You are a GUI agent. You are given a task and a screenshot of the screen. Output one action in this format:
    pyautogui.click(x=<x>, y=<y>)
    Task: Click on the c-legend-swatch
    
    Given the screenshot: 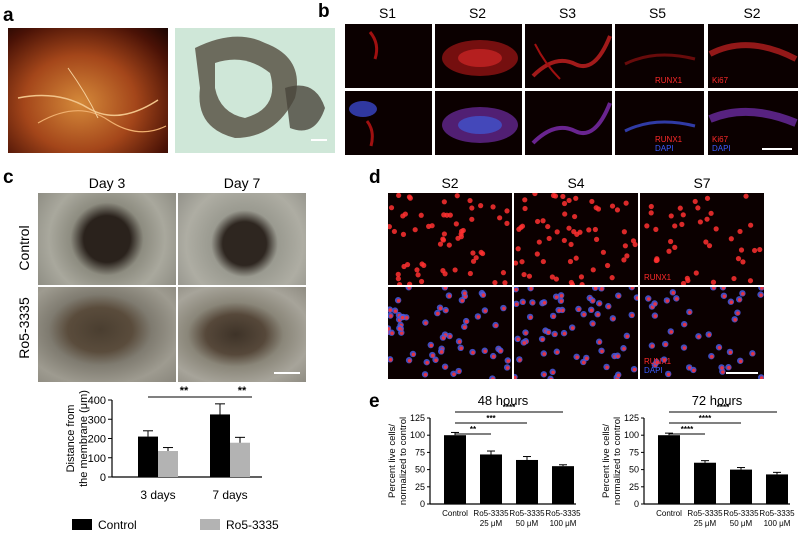 What is the action you would take?
    pyautogui.click(x=210, y=524)
    